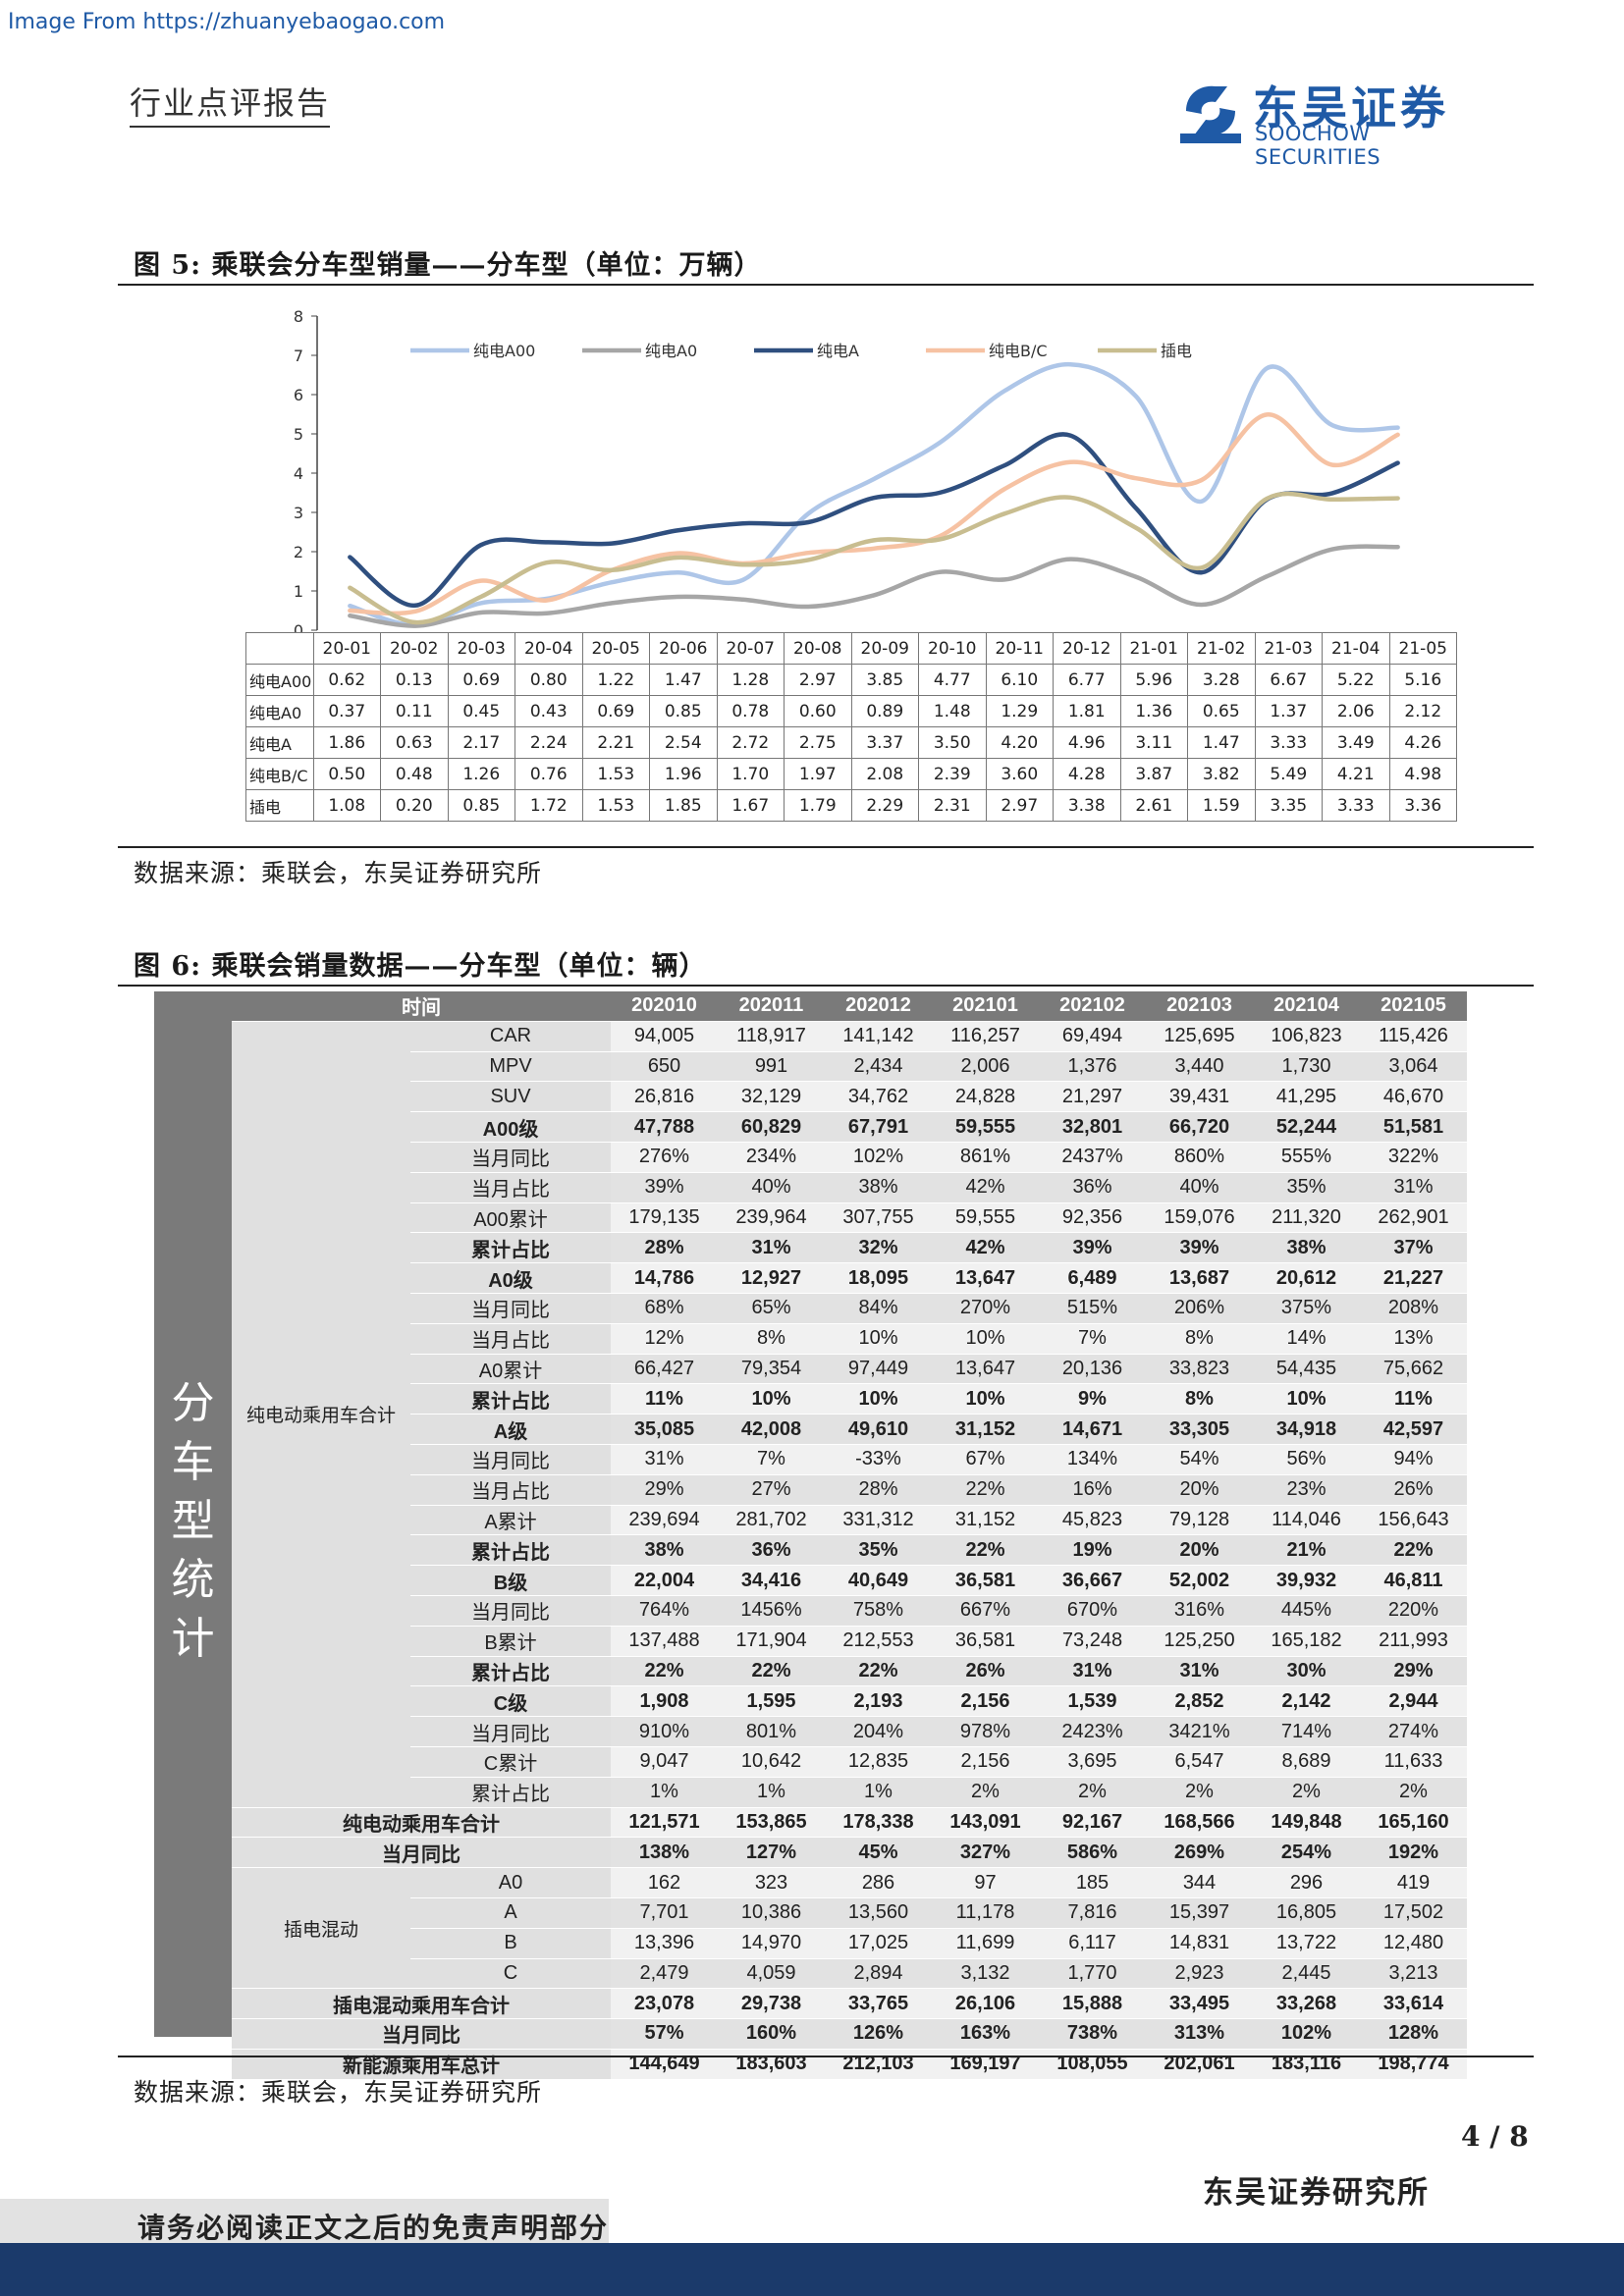 The height and width of the screenshot is (2296, 1624). I want to click on value-cell: 0.48, so click(414, 774).